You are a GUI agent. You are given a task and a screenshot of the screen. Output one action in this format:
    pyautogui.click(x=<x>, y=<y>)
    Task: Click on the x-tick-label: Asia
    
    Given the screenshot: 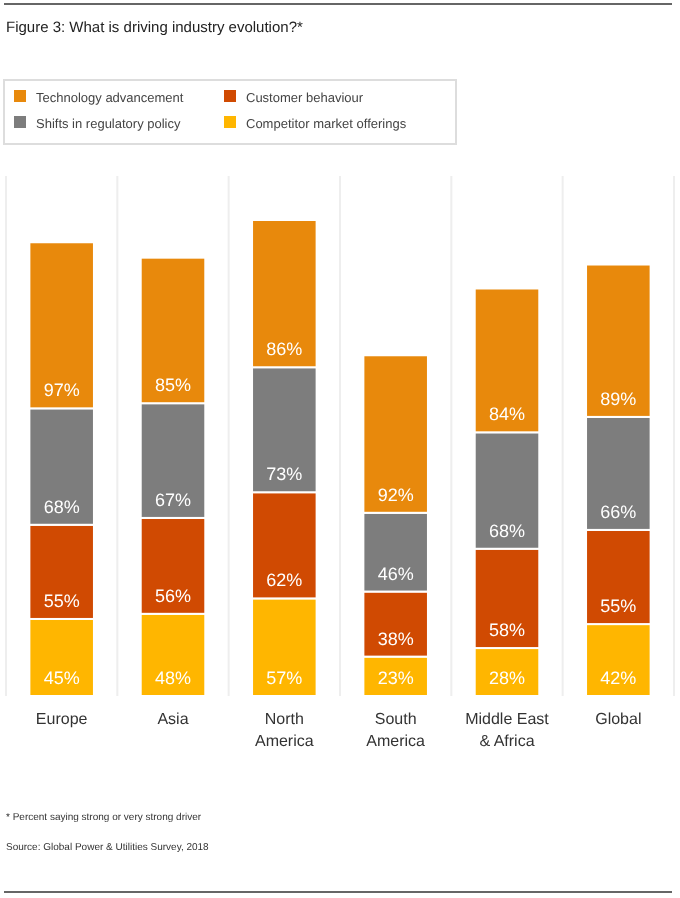 What is the action you would take?
    pyautogui.click(x=173, y=719)
    